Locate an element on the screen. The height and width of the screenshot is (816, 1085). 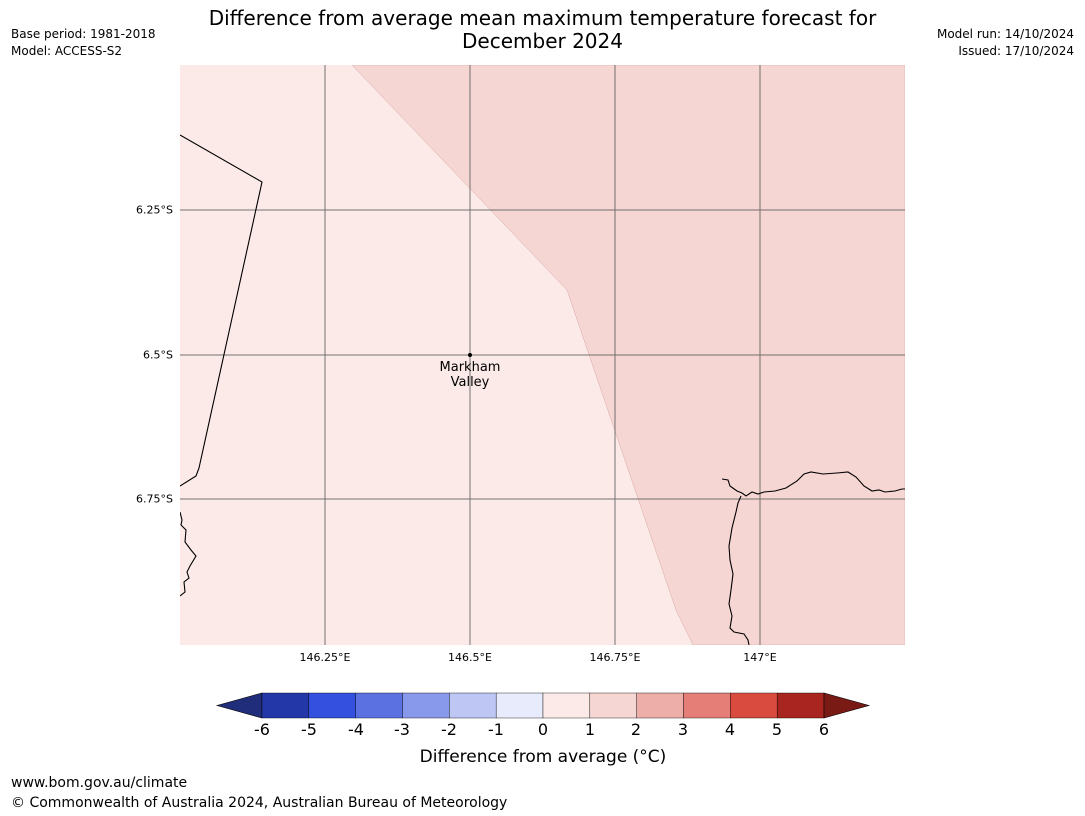
colorbar-tick-label: 6 is located at coordinates (824, 729).